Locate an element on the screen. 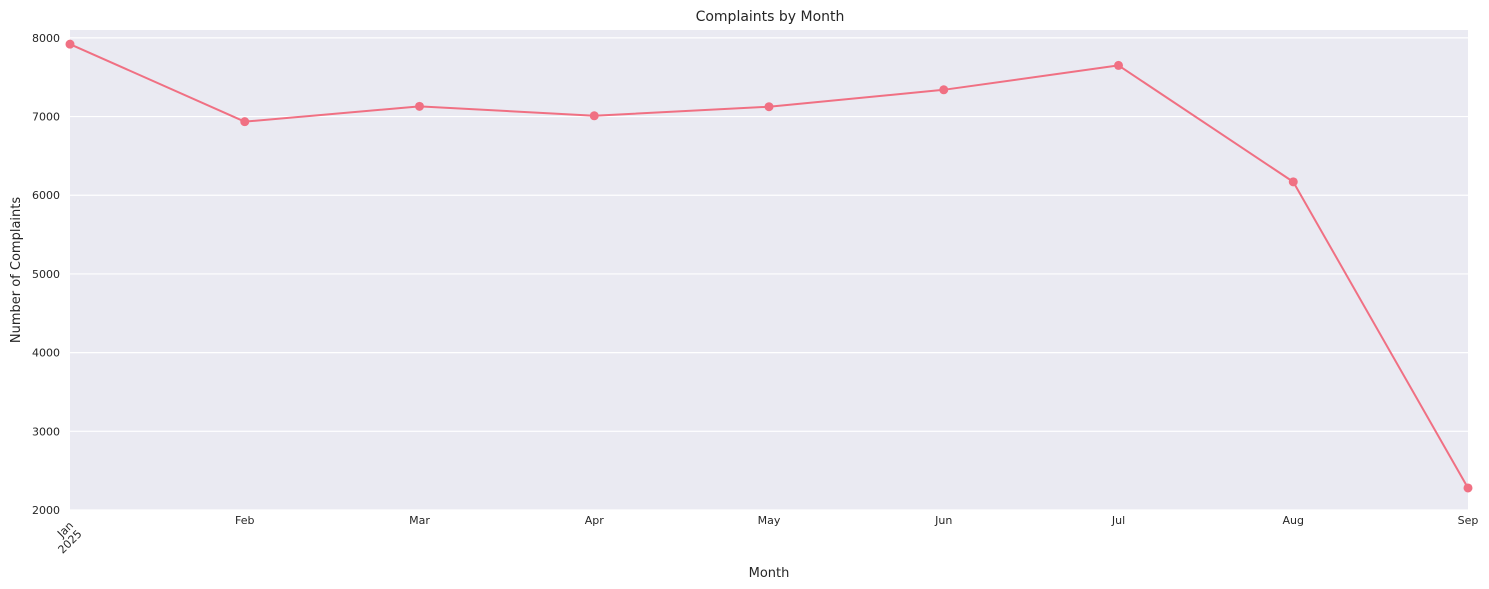 The height and width of the screenshot is (589, 1489). x-tick-label: Mar is located at coordinates (419, 520).